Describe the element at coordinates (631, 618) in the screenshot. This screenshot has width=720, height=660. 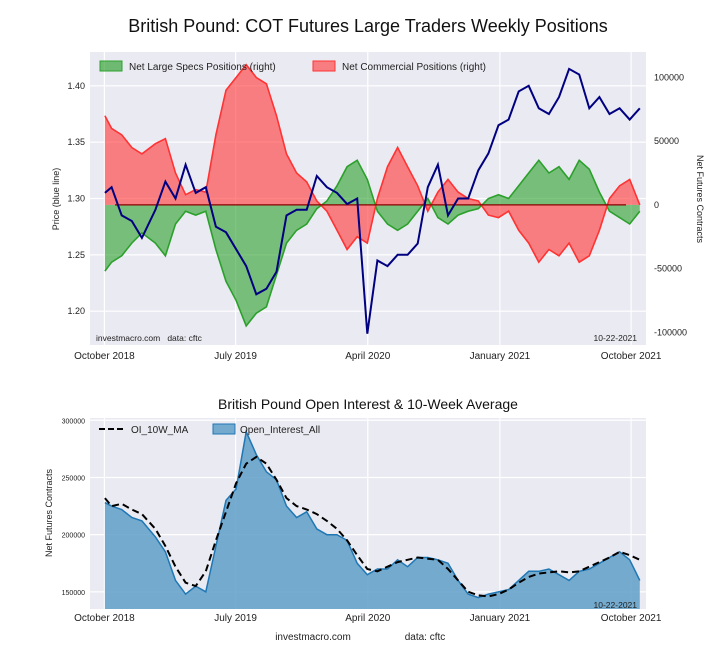
I see `bottom-x-tick-label: October 2021` at that location.